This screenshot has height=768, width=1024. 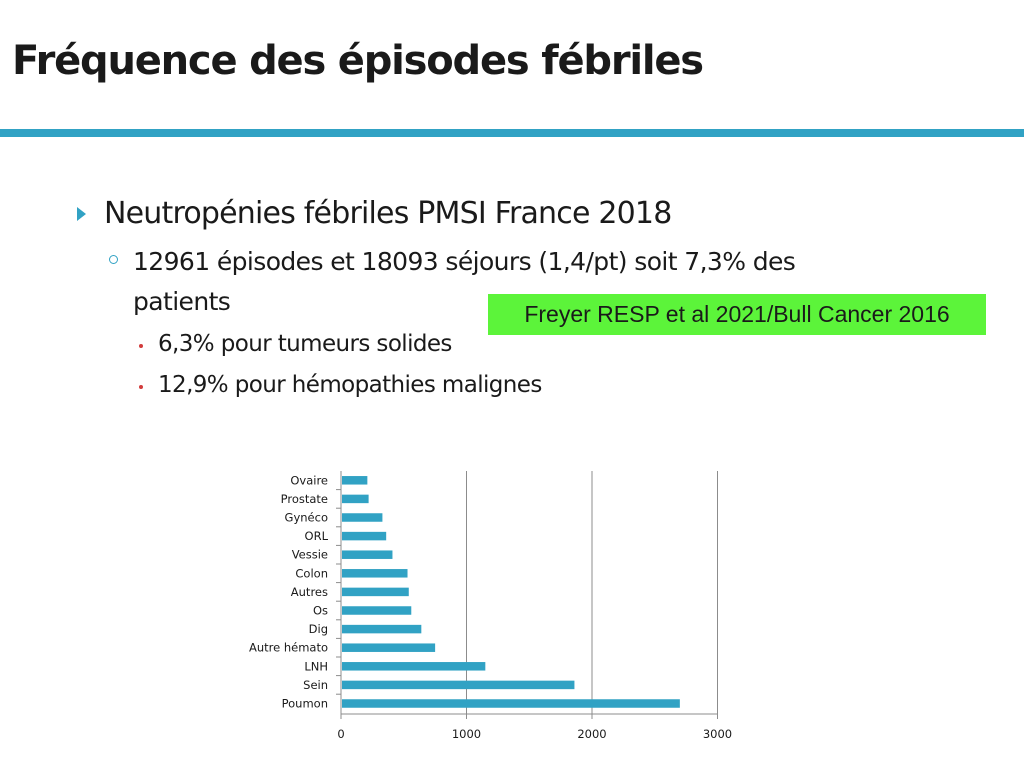 I want to click on bar-autre-hémato, so click(x=389, y=647).